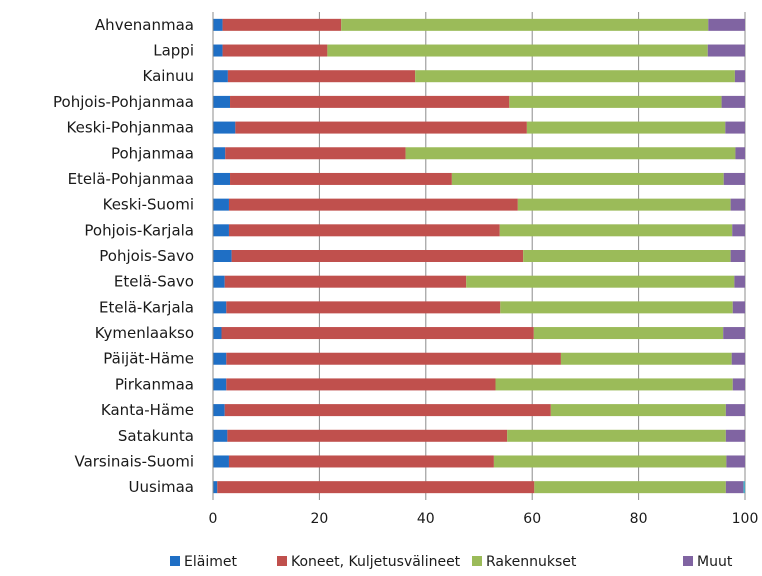  I want to click on bar-eläimet-12, so click(217, 333).